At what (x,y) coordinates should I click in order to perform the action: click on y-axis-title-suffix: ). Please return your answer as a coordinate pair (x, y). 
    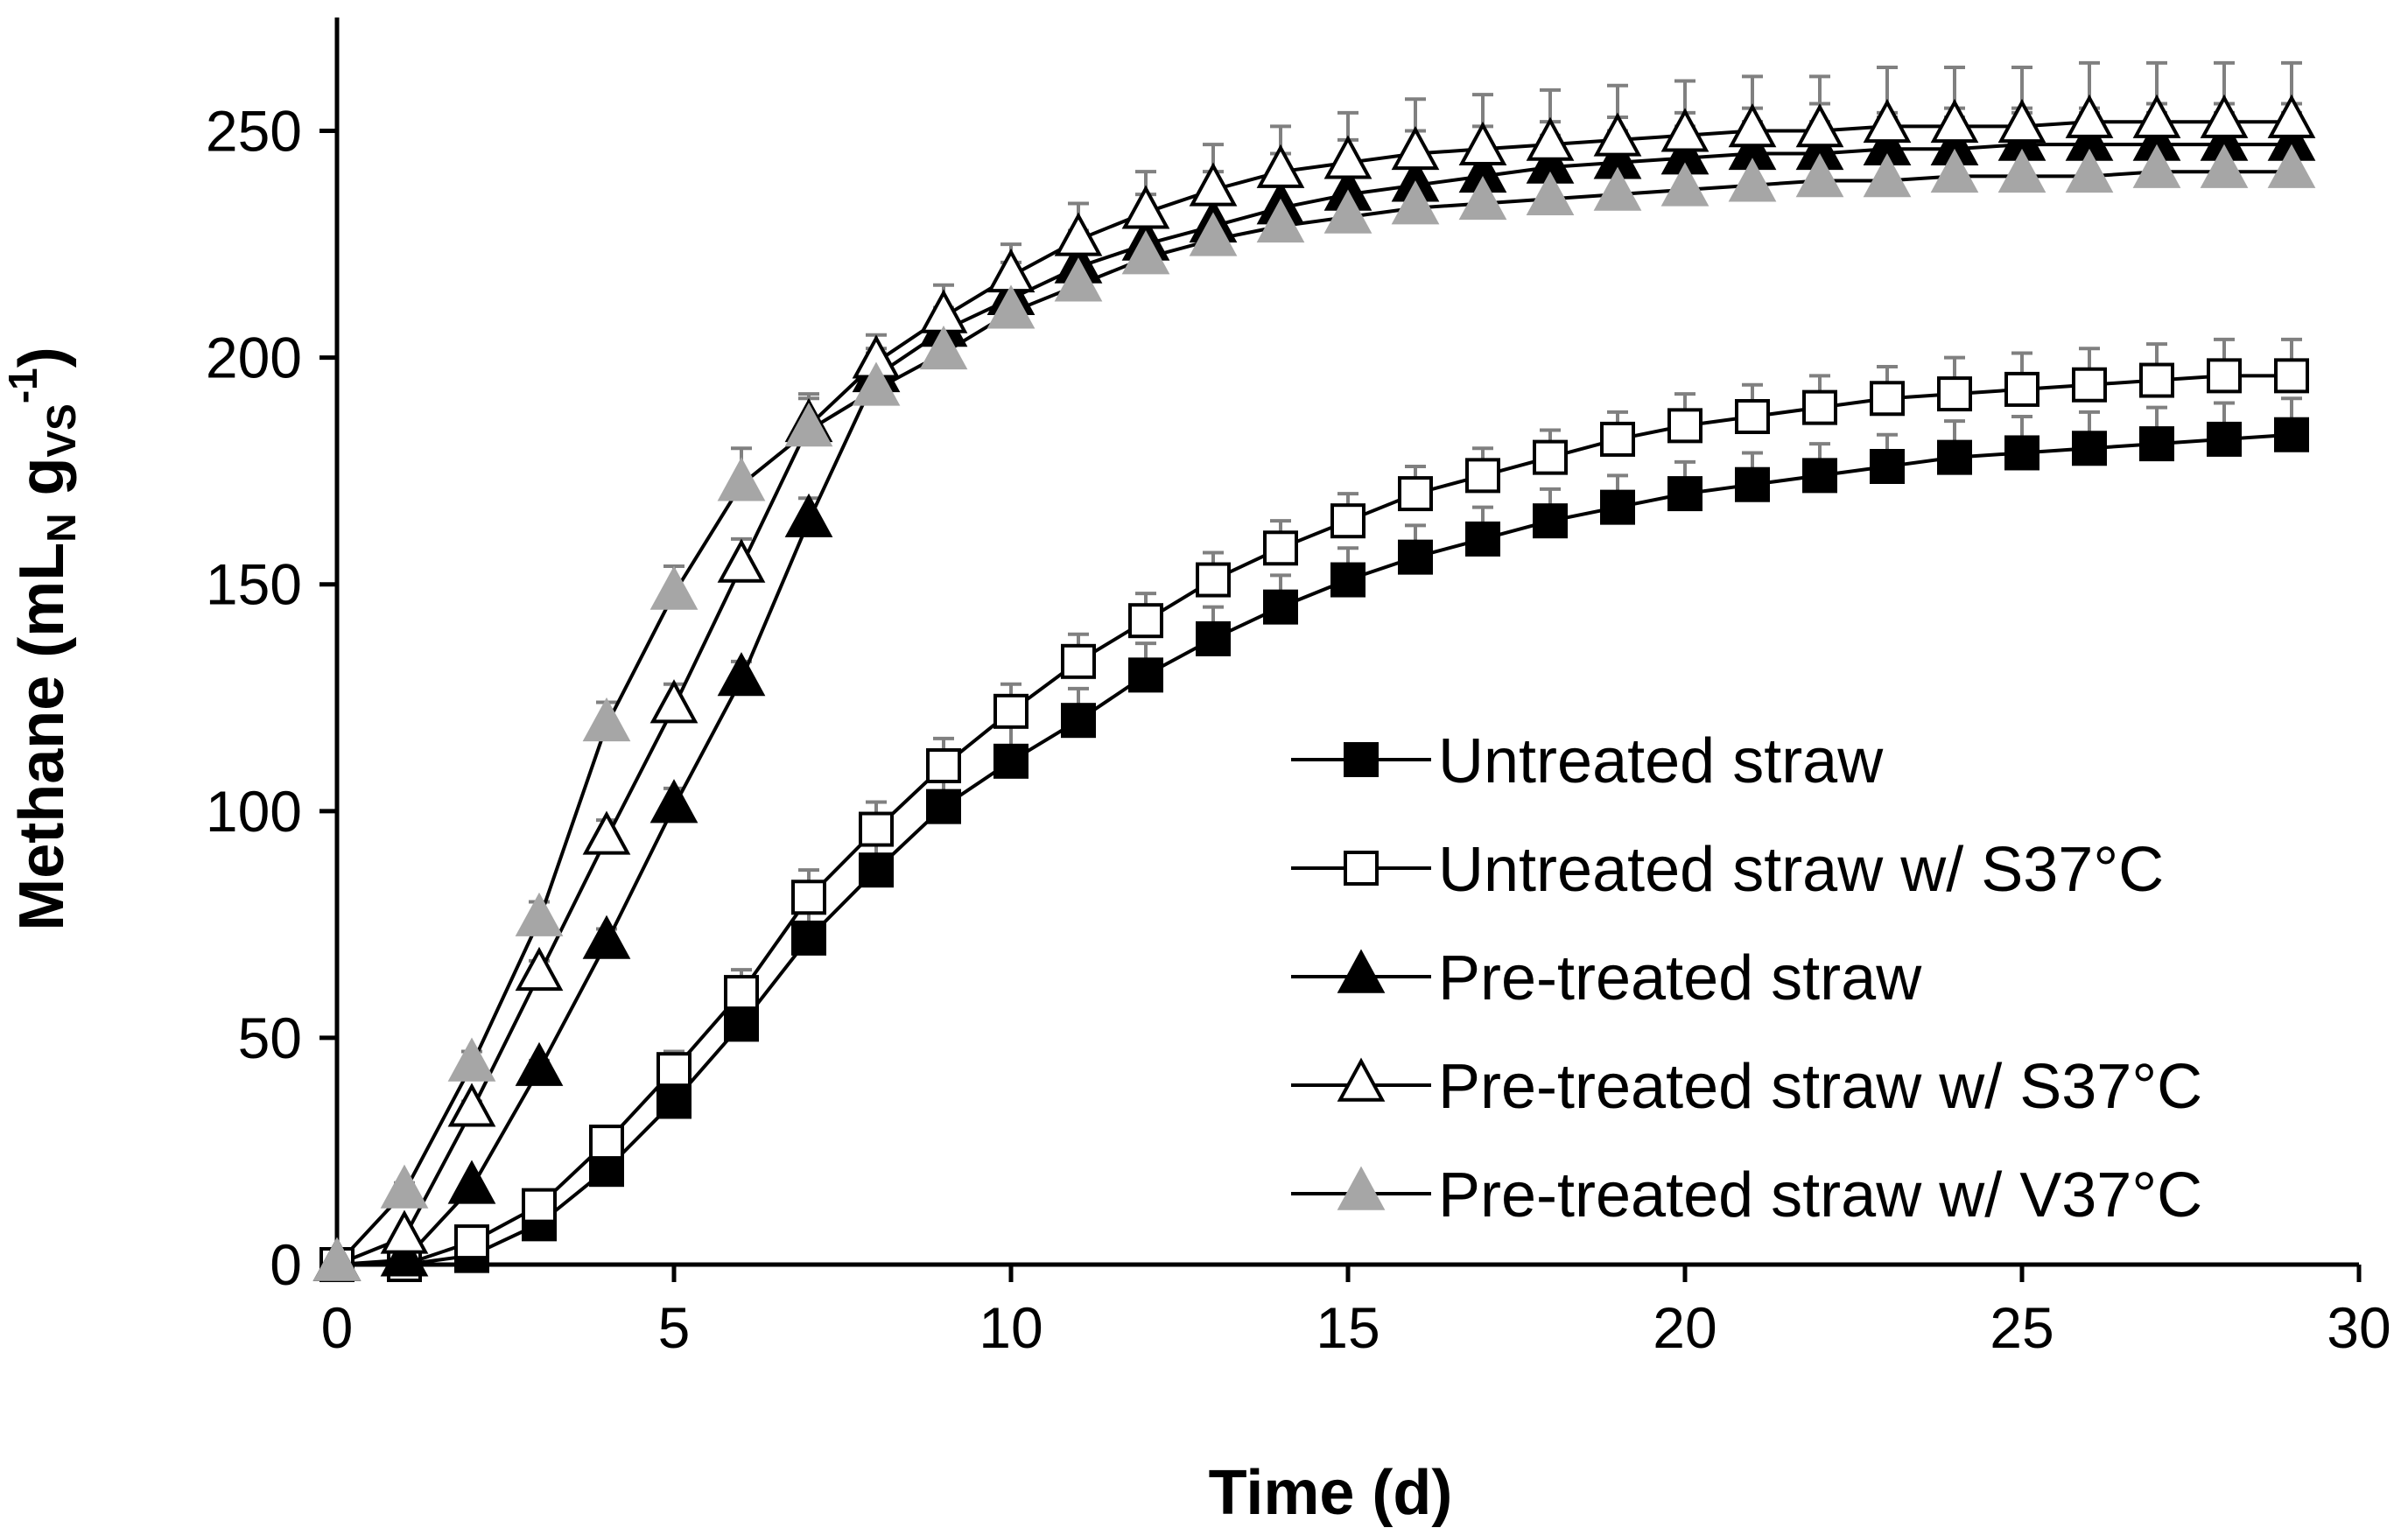
    Looking at the image, I should click on (42, 357).